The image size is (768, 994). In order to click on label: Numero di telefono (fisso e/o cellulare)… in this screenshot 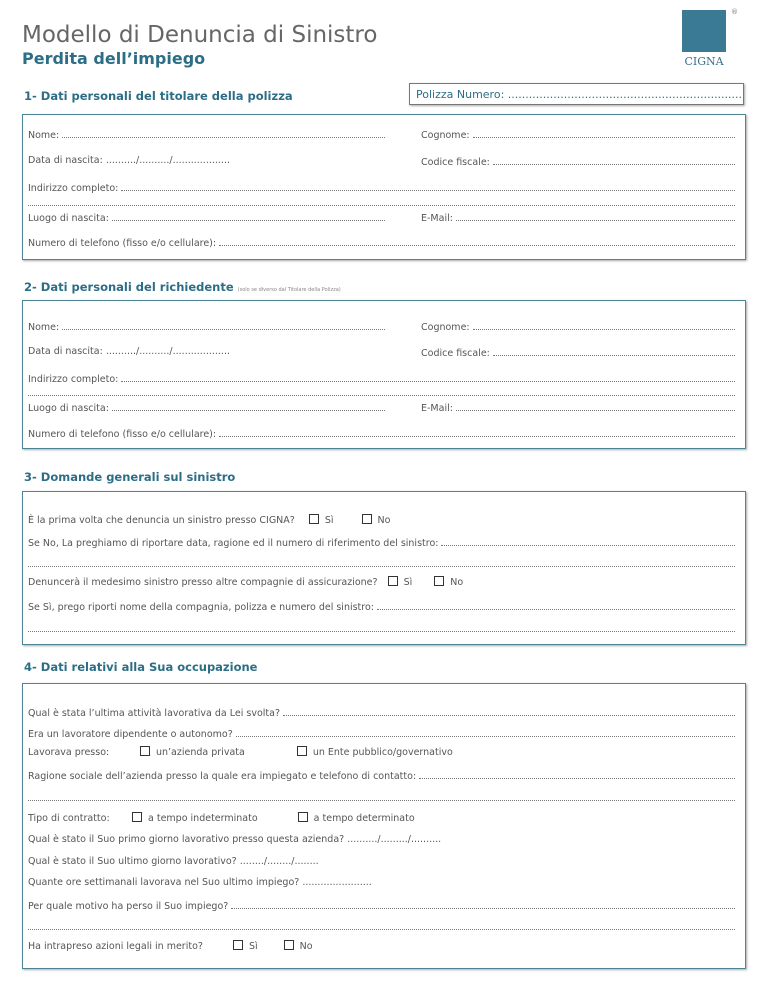, I will do `click(122, 434)`.